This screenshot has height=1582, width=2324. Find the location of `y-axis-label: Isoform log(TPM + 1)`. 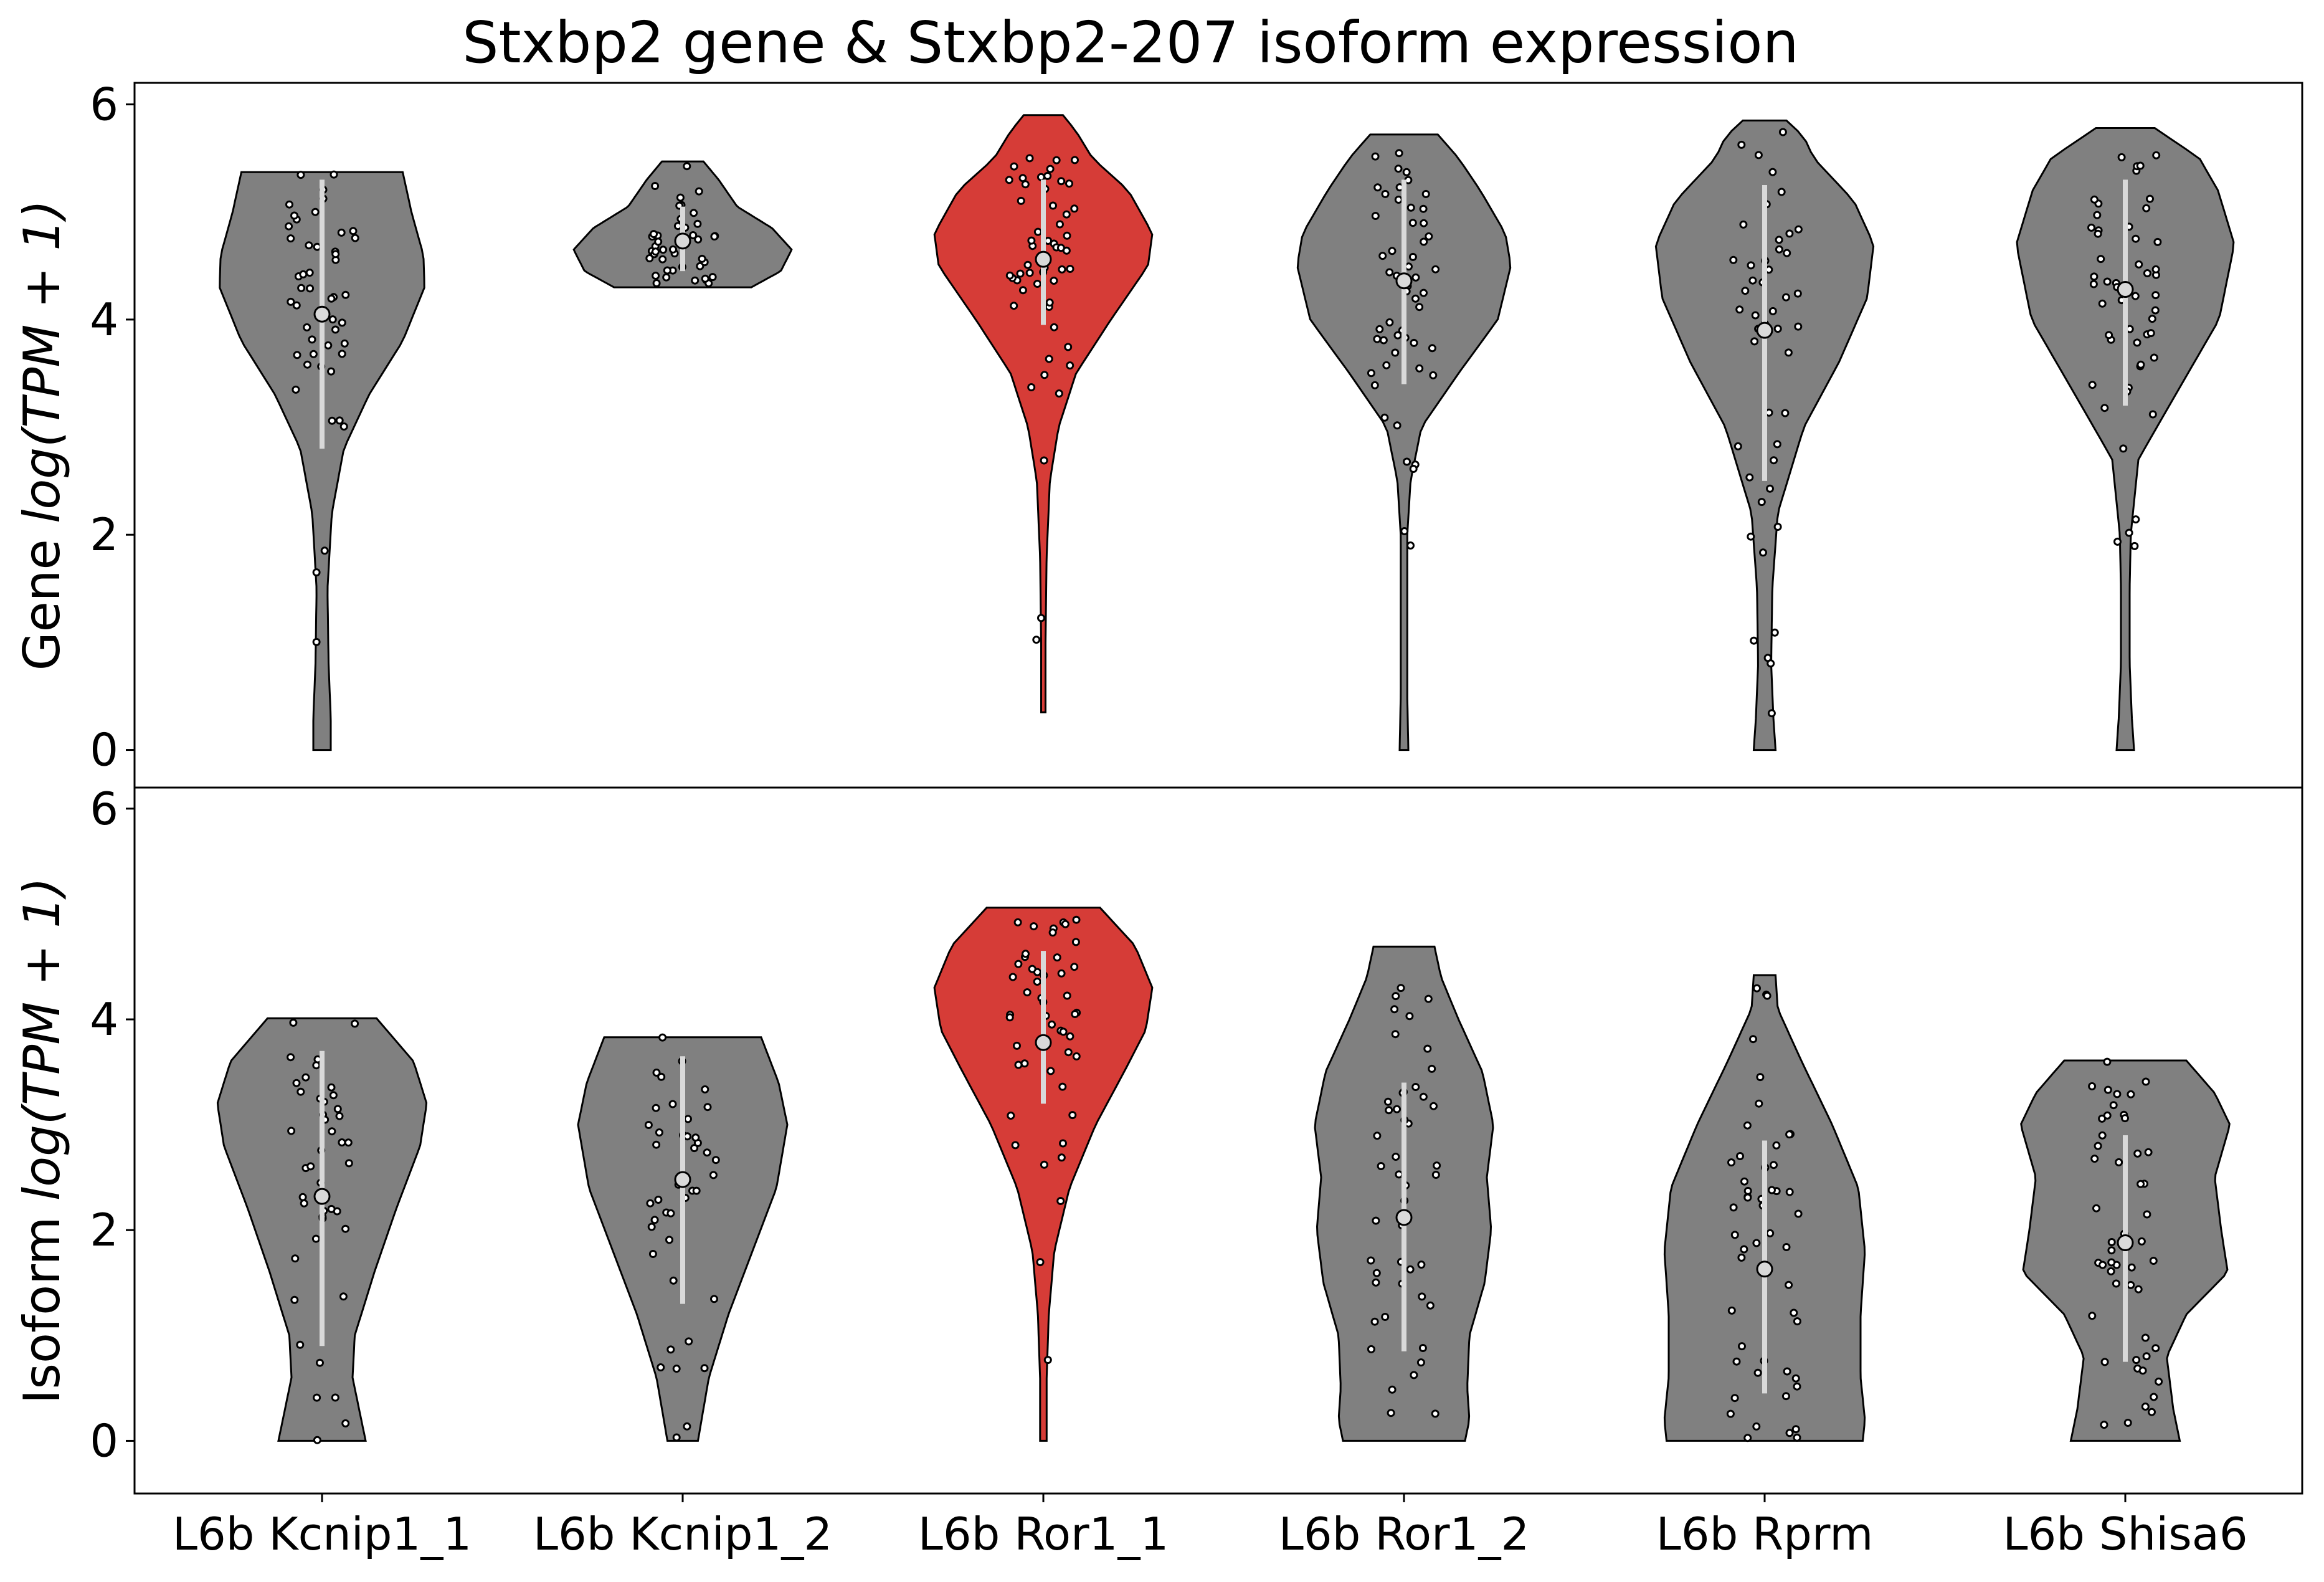

y-axis-label: Isoform log(TPM + 1) is located at coordinates (42, 1140).